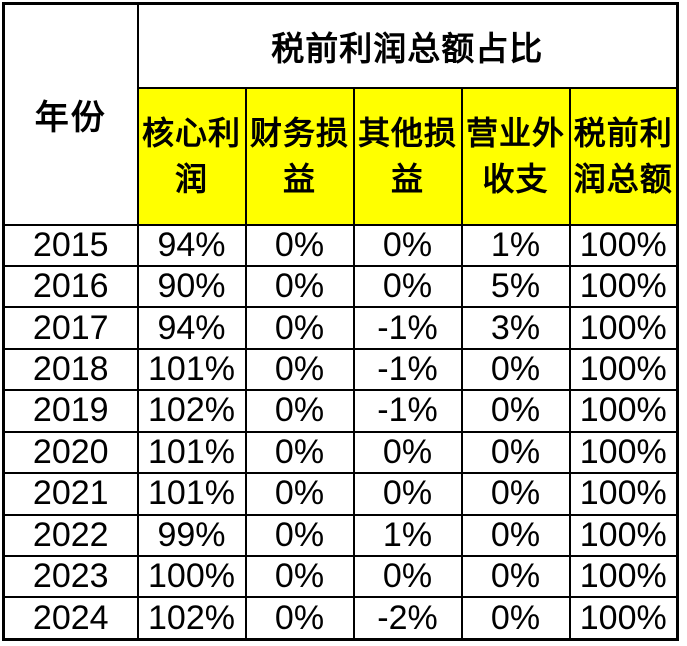 Image resolution: width=687 pixels, height=646 pixels. I want to click on table-row: 2024 102% 0% -2% 0% 100%, so click(340, 618).